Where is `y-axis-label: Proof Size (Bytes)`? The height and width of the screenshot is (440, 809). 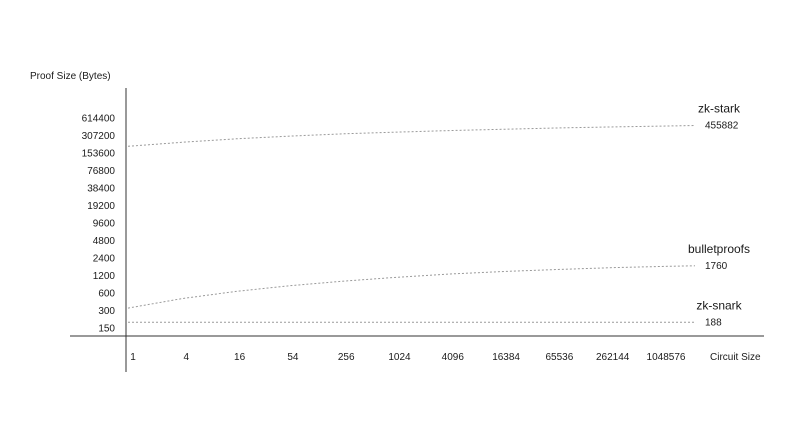 y-axis-label: Proof Size (Bytes) is located at coordinates (70, 76).